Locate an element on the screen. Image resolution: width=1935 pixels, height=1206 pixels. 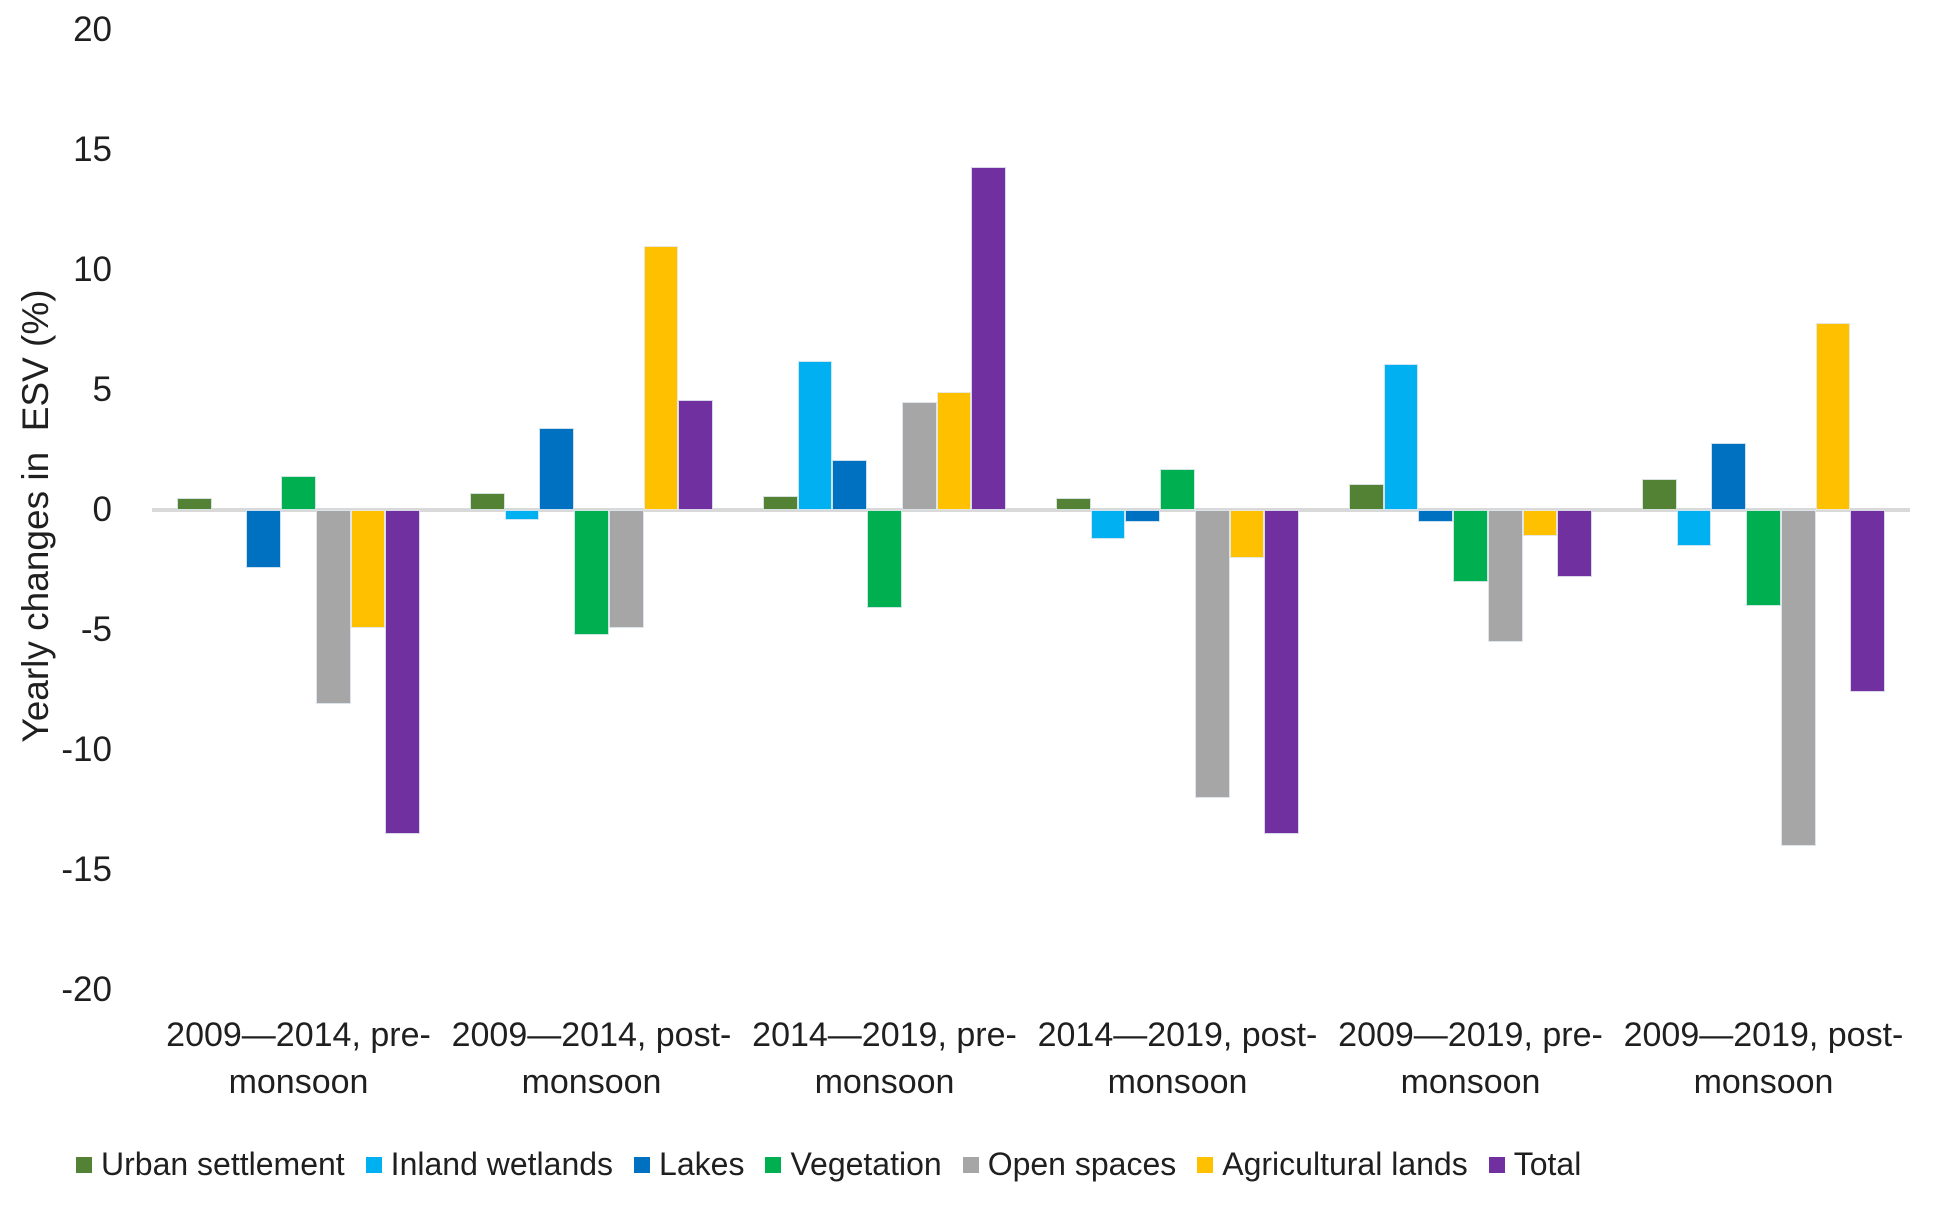
y-tick-label-10: 10 is located at coordinates (92, 269).